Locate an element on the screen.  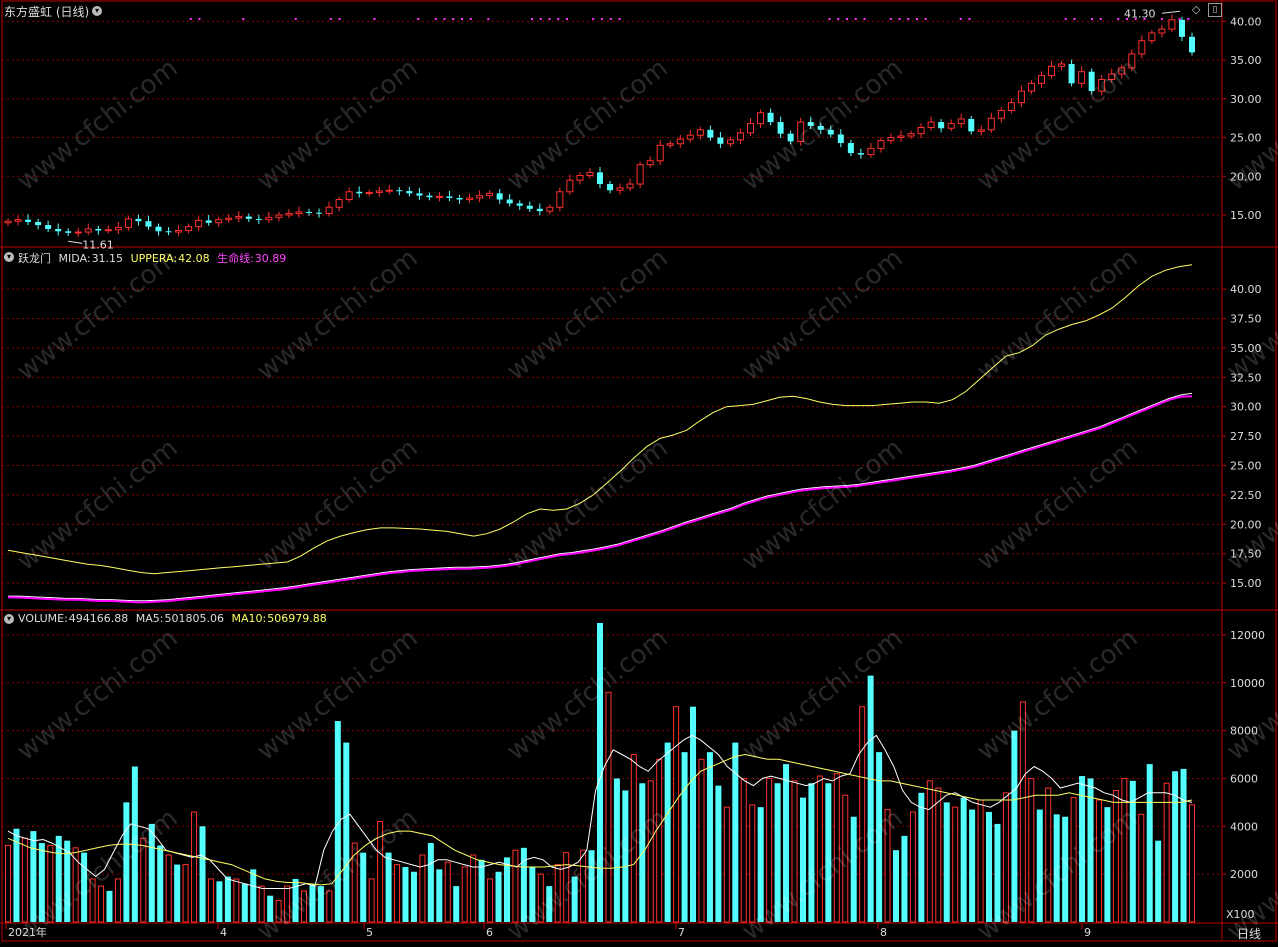
indicator-y-label: 22.50 is located at coordinates (1246, 495).